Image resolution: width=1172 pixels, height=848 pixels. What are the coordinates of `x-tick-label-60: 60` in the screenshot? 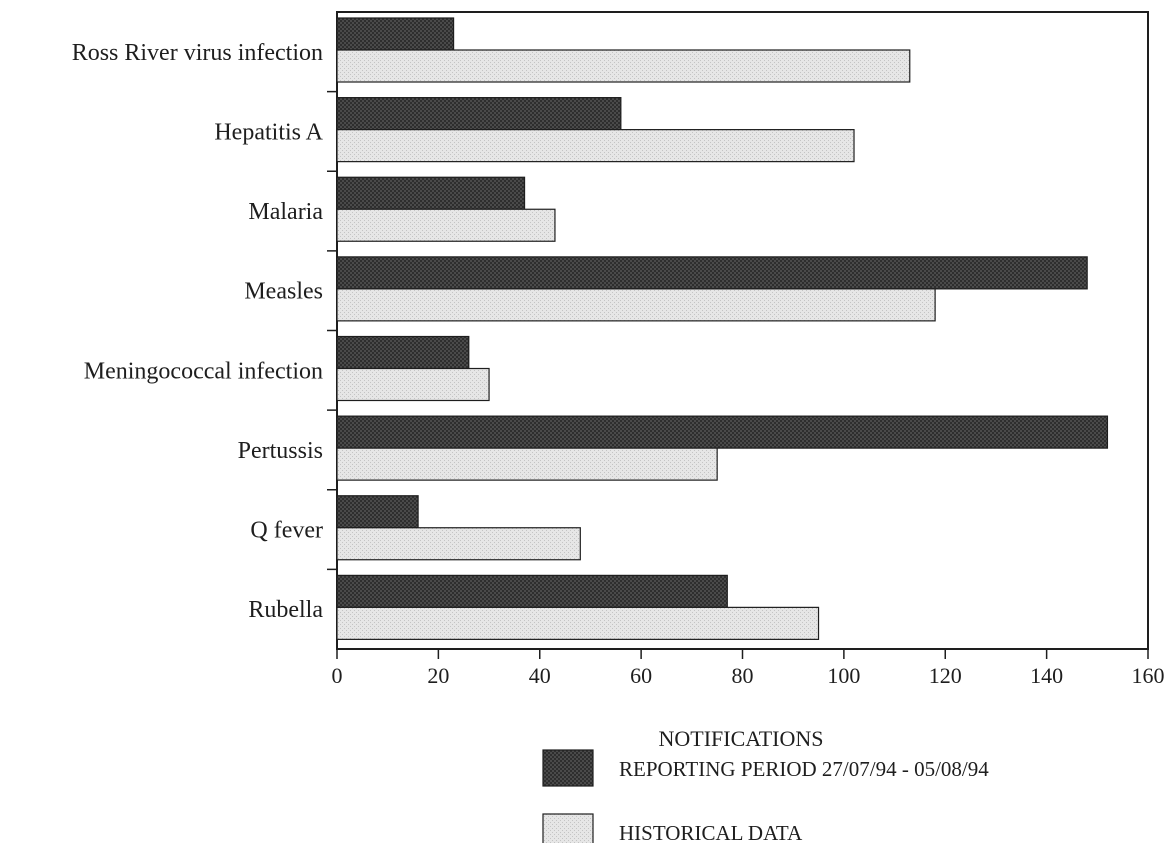 It's located at (641, 675).